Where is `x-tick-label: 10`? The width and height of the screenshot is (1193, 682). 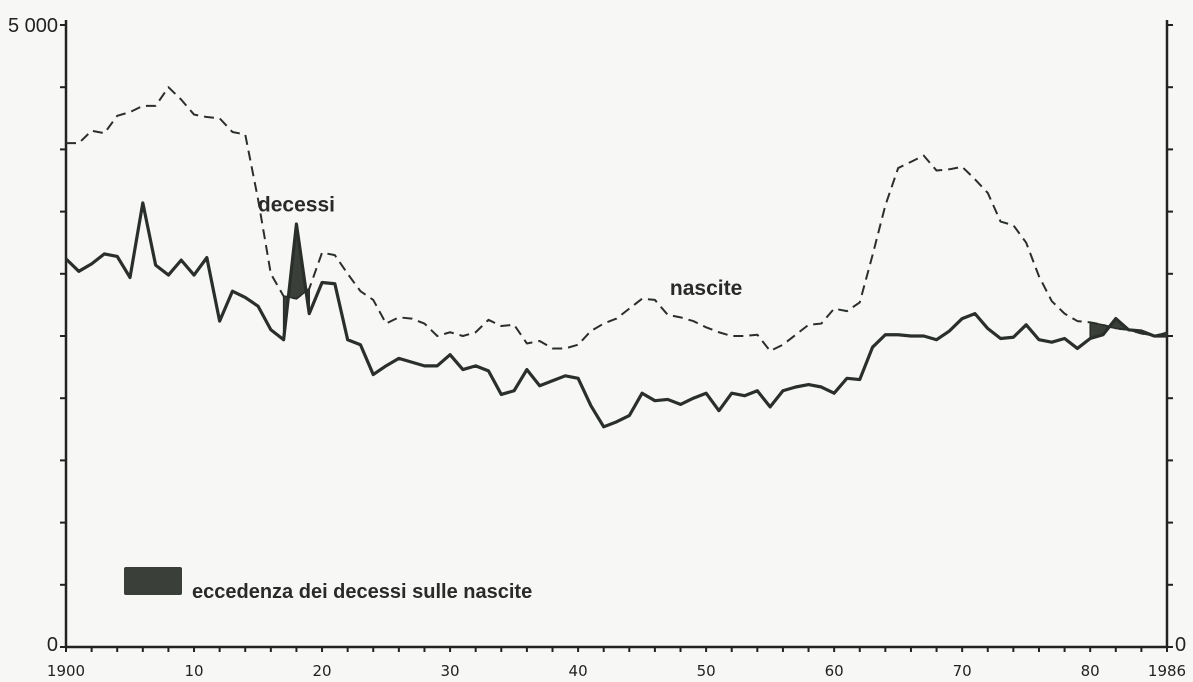 x-tick-label: 10 is located at coordinates (193, 671).